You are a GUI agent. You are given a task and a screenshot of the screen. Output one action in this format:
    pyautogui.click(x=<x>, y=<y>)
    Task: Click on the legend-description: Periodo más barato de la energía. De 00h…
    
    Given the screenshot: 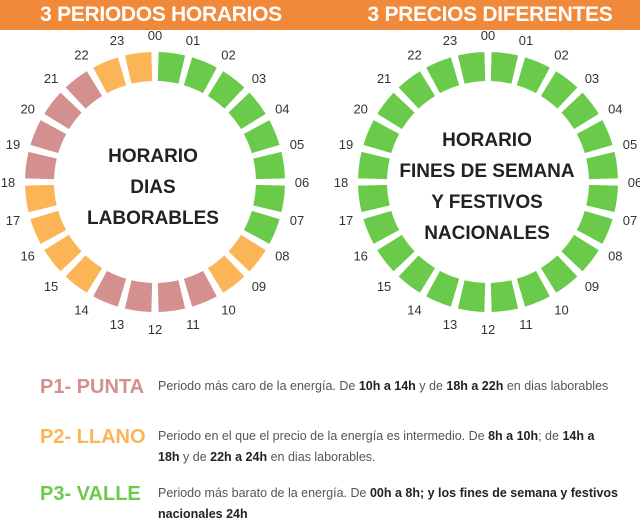 What is the action you would take?
    pyautogui.click(x=388, y=503)
    